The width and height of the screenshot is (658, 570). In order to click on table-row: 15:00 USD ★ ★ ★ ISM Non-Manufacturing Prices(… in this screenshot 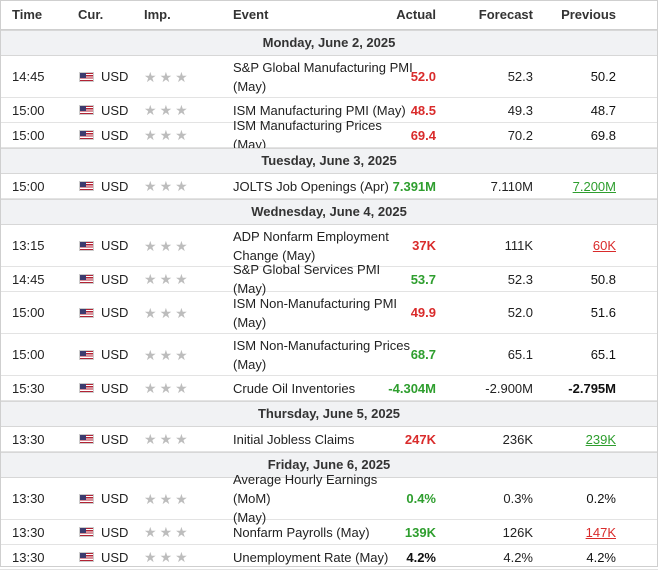, I will do `click(329, 355)`.